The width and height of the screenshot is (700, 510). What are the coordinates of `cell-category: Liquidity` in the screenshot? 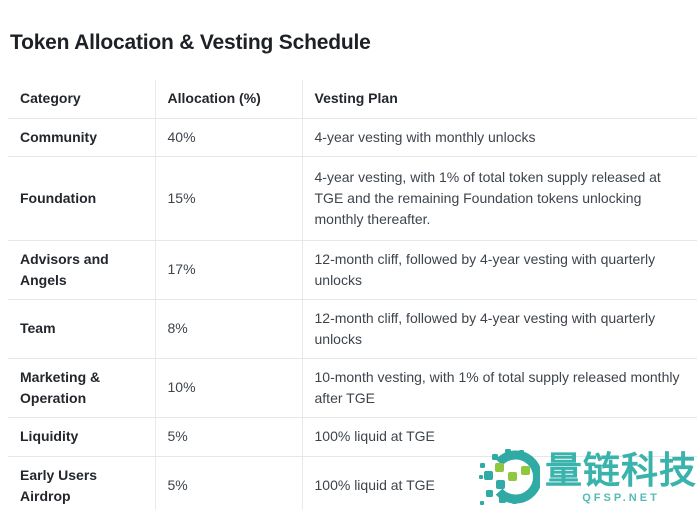 It's located at (81, 437).